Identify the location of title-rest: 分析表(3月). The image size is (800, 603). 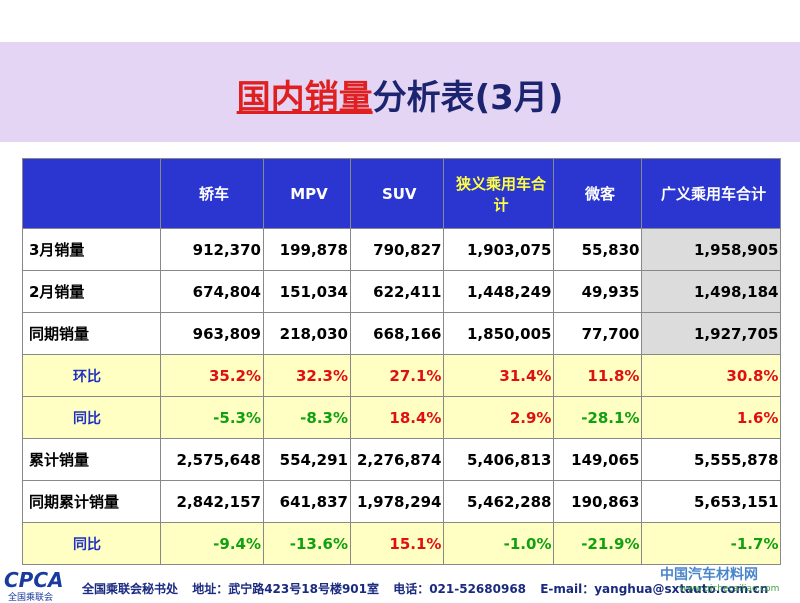
(468, 98).